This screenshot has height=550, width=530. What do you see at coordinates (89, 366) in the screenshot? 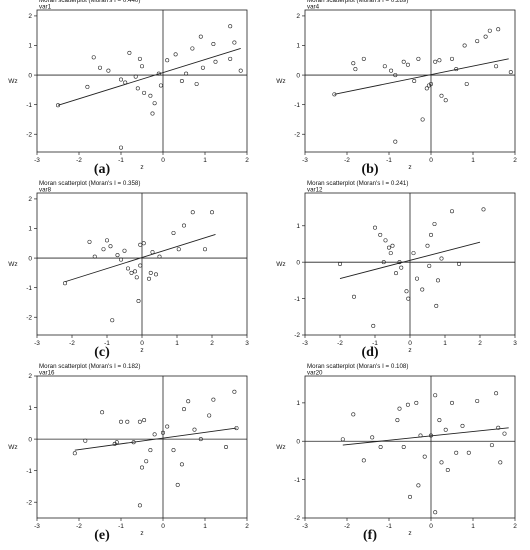
I see `chart-title-e: Moran scatterplot (Moran's I = 0.182)` at bounding box center [89, 366].